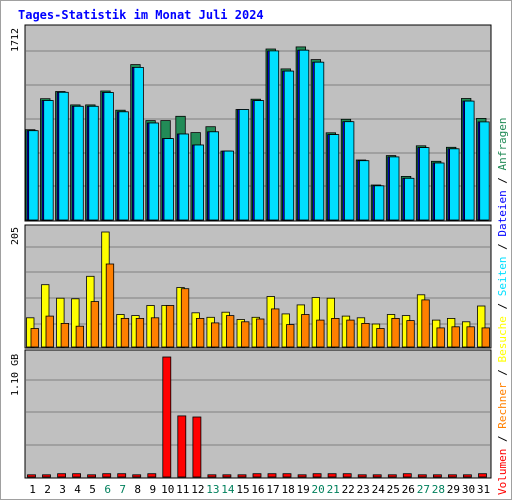  Describe the element at coordinates (483, 489) in the screenshot. I see `x-tick-label: 31` at that location.